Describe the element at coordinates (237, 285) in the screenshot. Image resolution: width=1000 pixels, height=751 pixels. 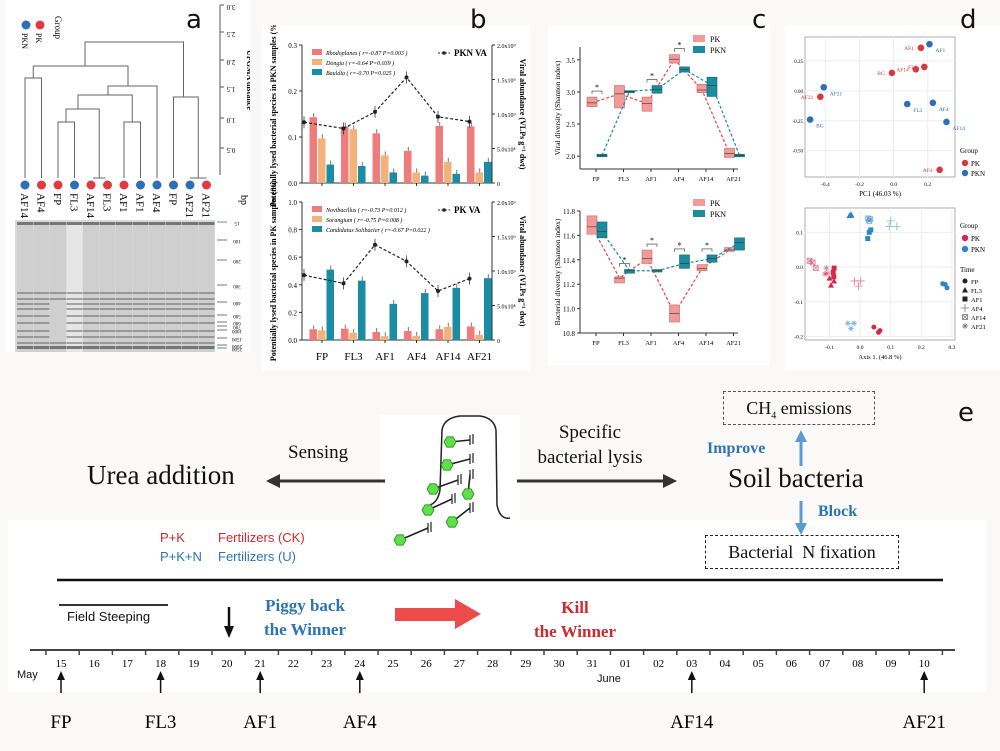
I see `gel-marker-label: 300` at that location.